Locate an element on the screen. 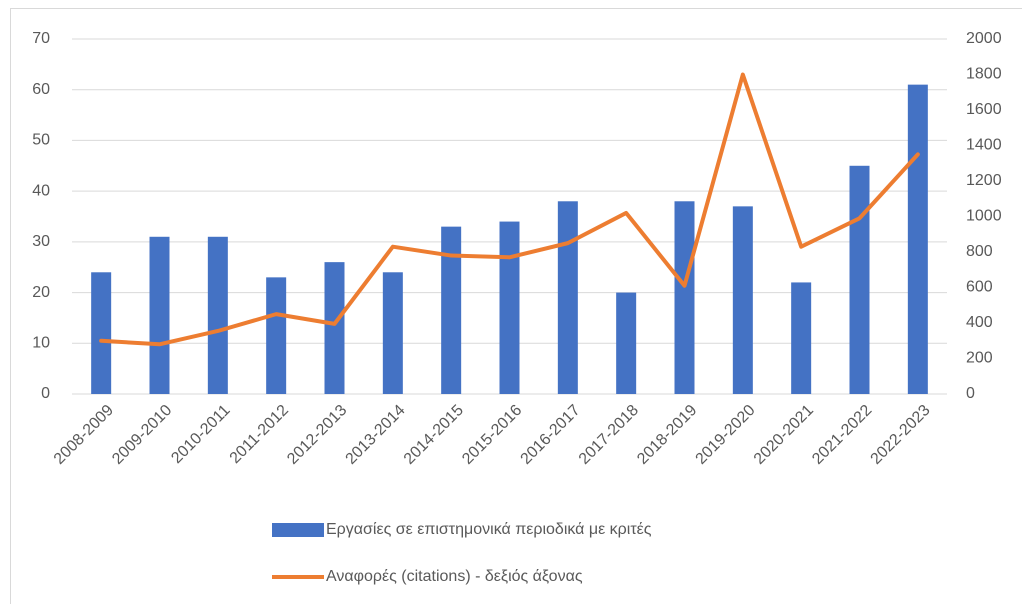 This screenshot has width=1022, height=604. y-tick-label: 10 is located at coordinates (41, 343).